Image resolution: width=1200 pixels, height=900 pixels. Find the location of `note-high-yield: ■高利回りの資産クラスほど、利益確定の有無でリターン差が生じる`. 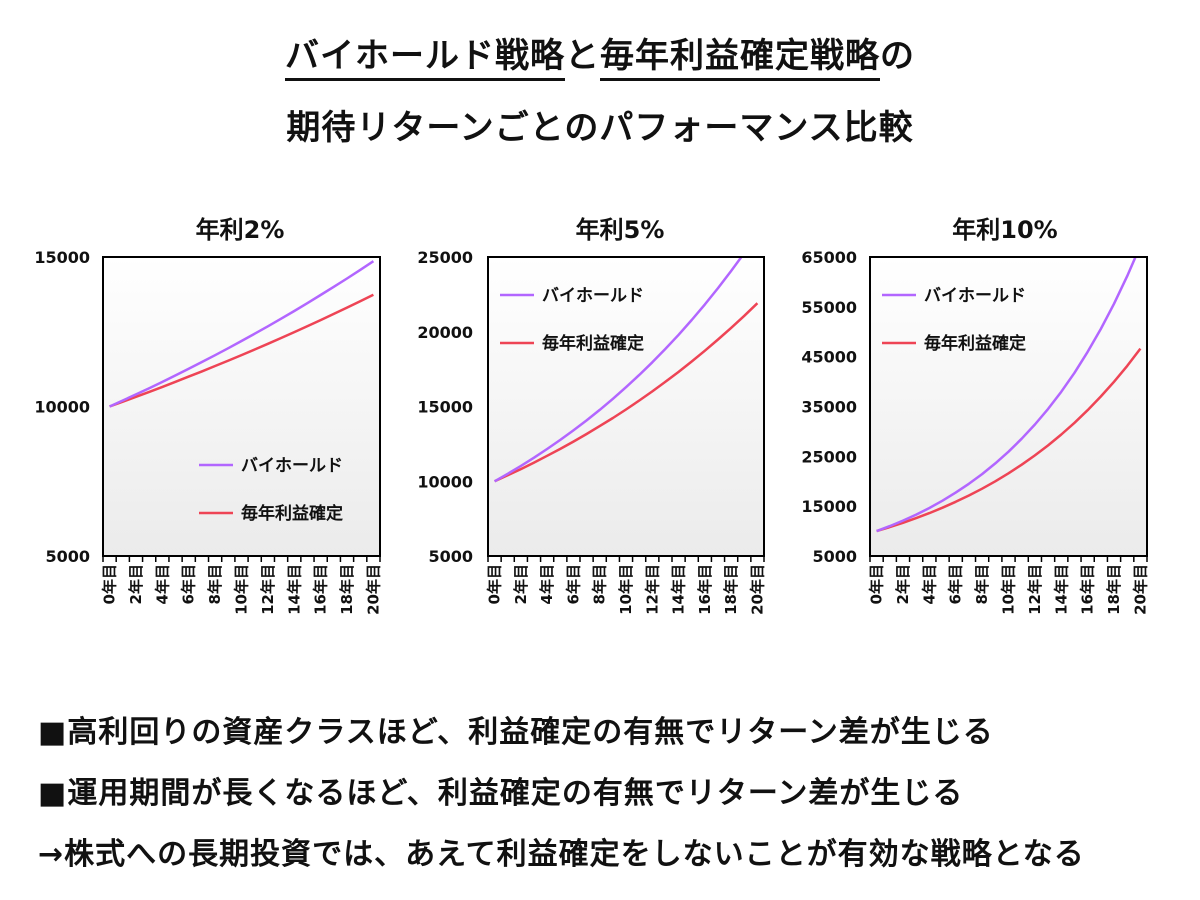

note-high-yield: ■高利回りの資産クラスほど、利益確定の有無でリターン差が生じる is located at coordinates (516, 732).